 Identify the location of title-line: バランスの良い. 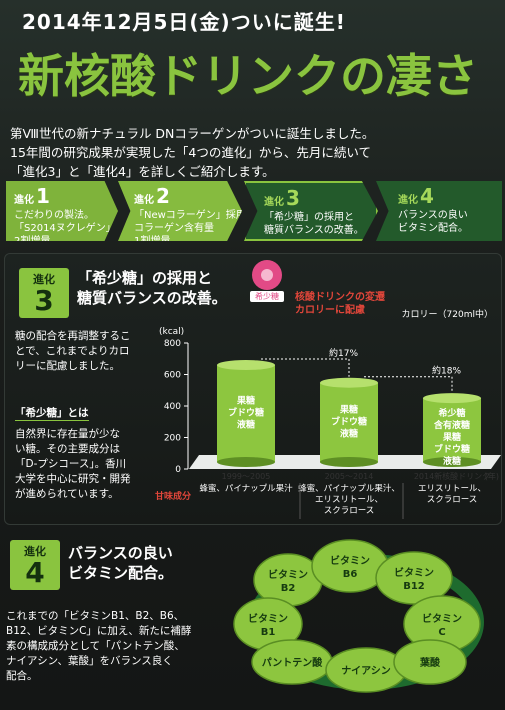
(120, 553).